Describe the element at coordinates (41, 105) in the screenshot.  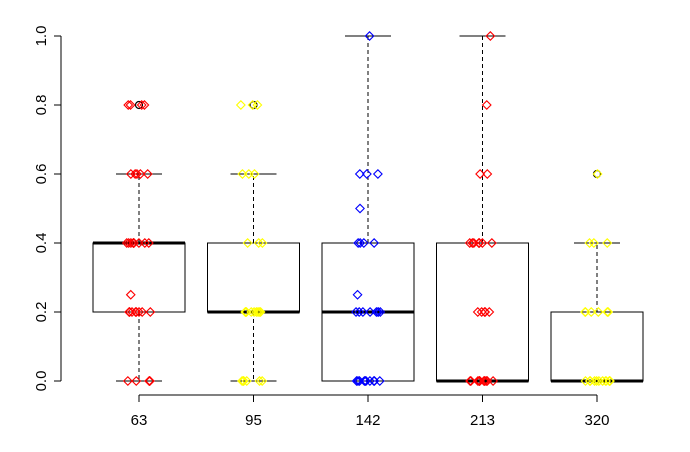
I see `y-tick-label: 0.8` at that location.